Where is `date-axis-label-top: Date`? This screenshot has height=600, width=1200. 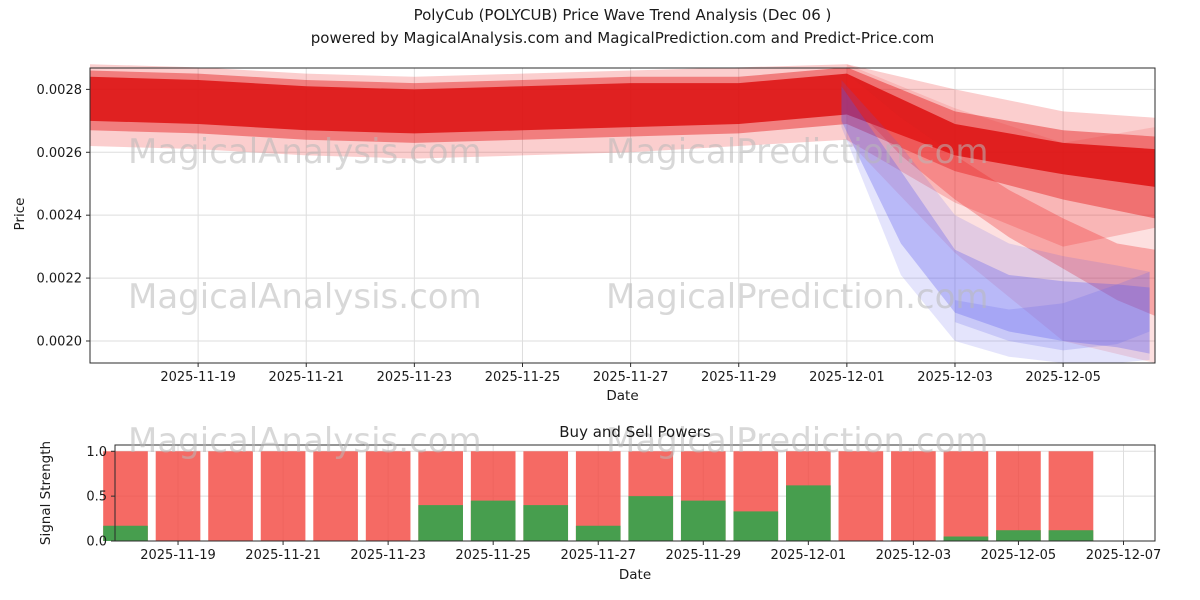 date-axis-label-top: Date is located at coordinates (622, 396).